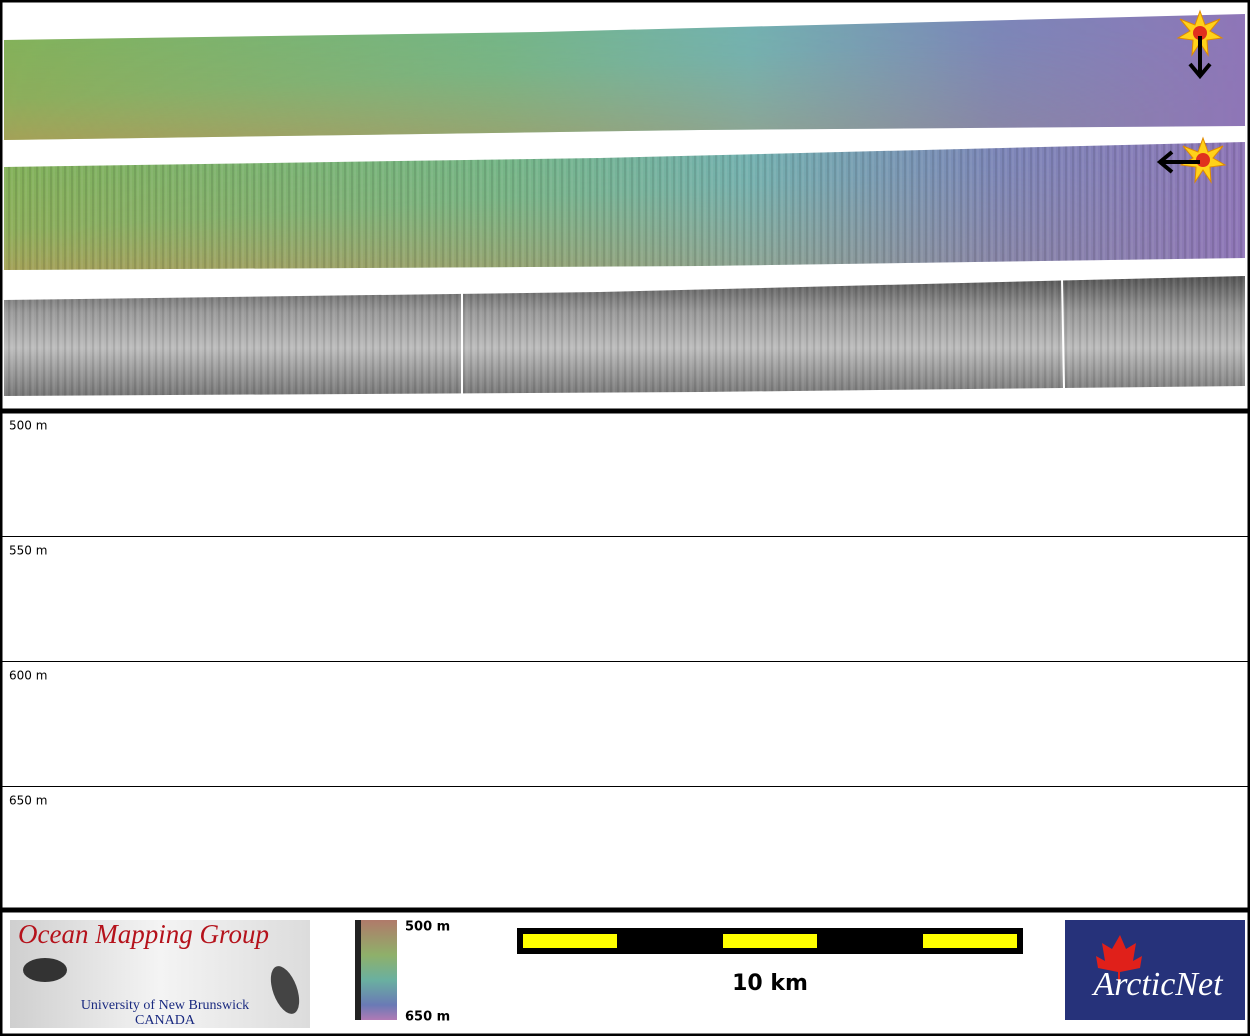  I want to click on colorbar-label: 650 m, so click(427, 1017).